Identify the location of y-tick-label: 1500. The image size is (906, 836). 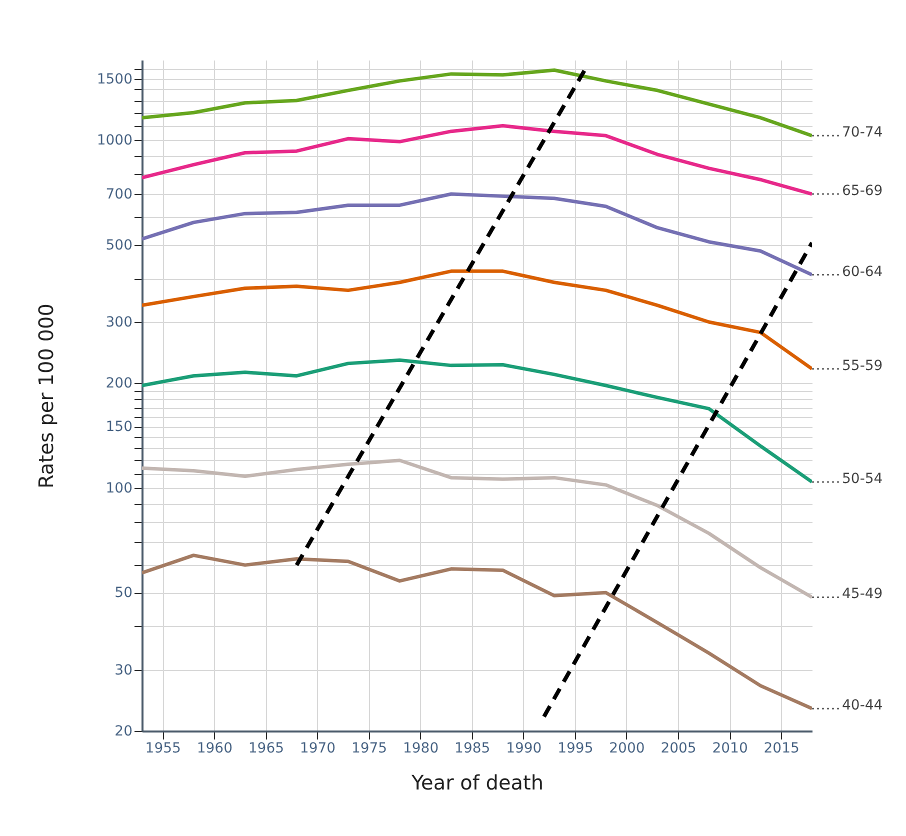
(114, 79).